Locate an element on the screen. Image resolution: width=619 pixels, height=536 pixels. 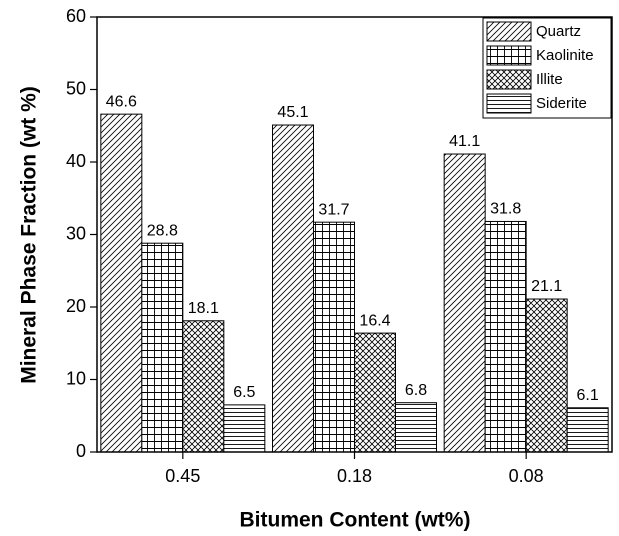
y-tick-label: 30 is located at coordinates (76, 233).